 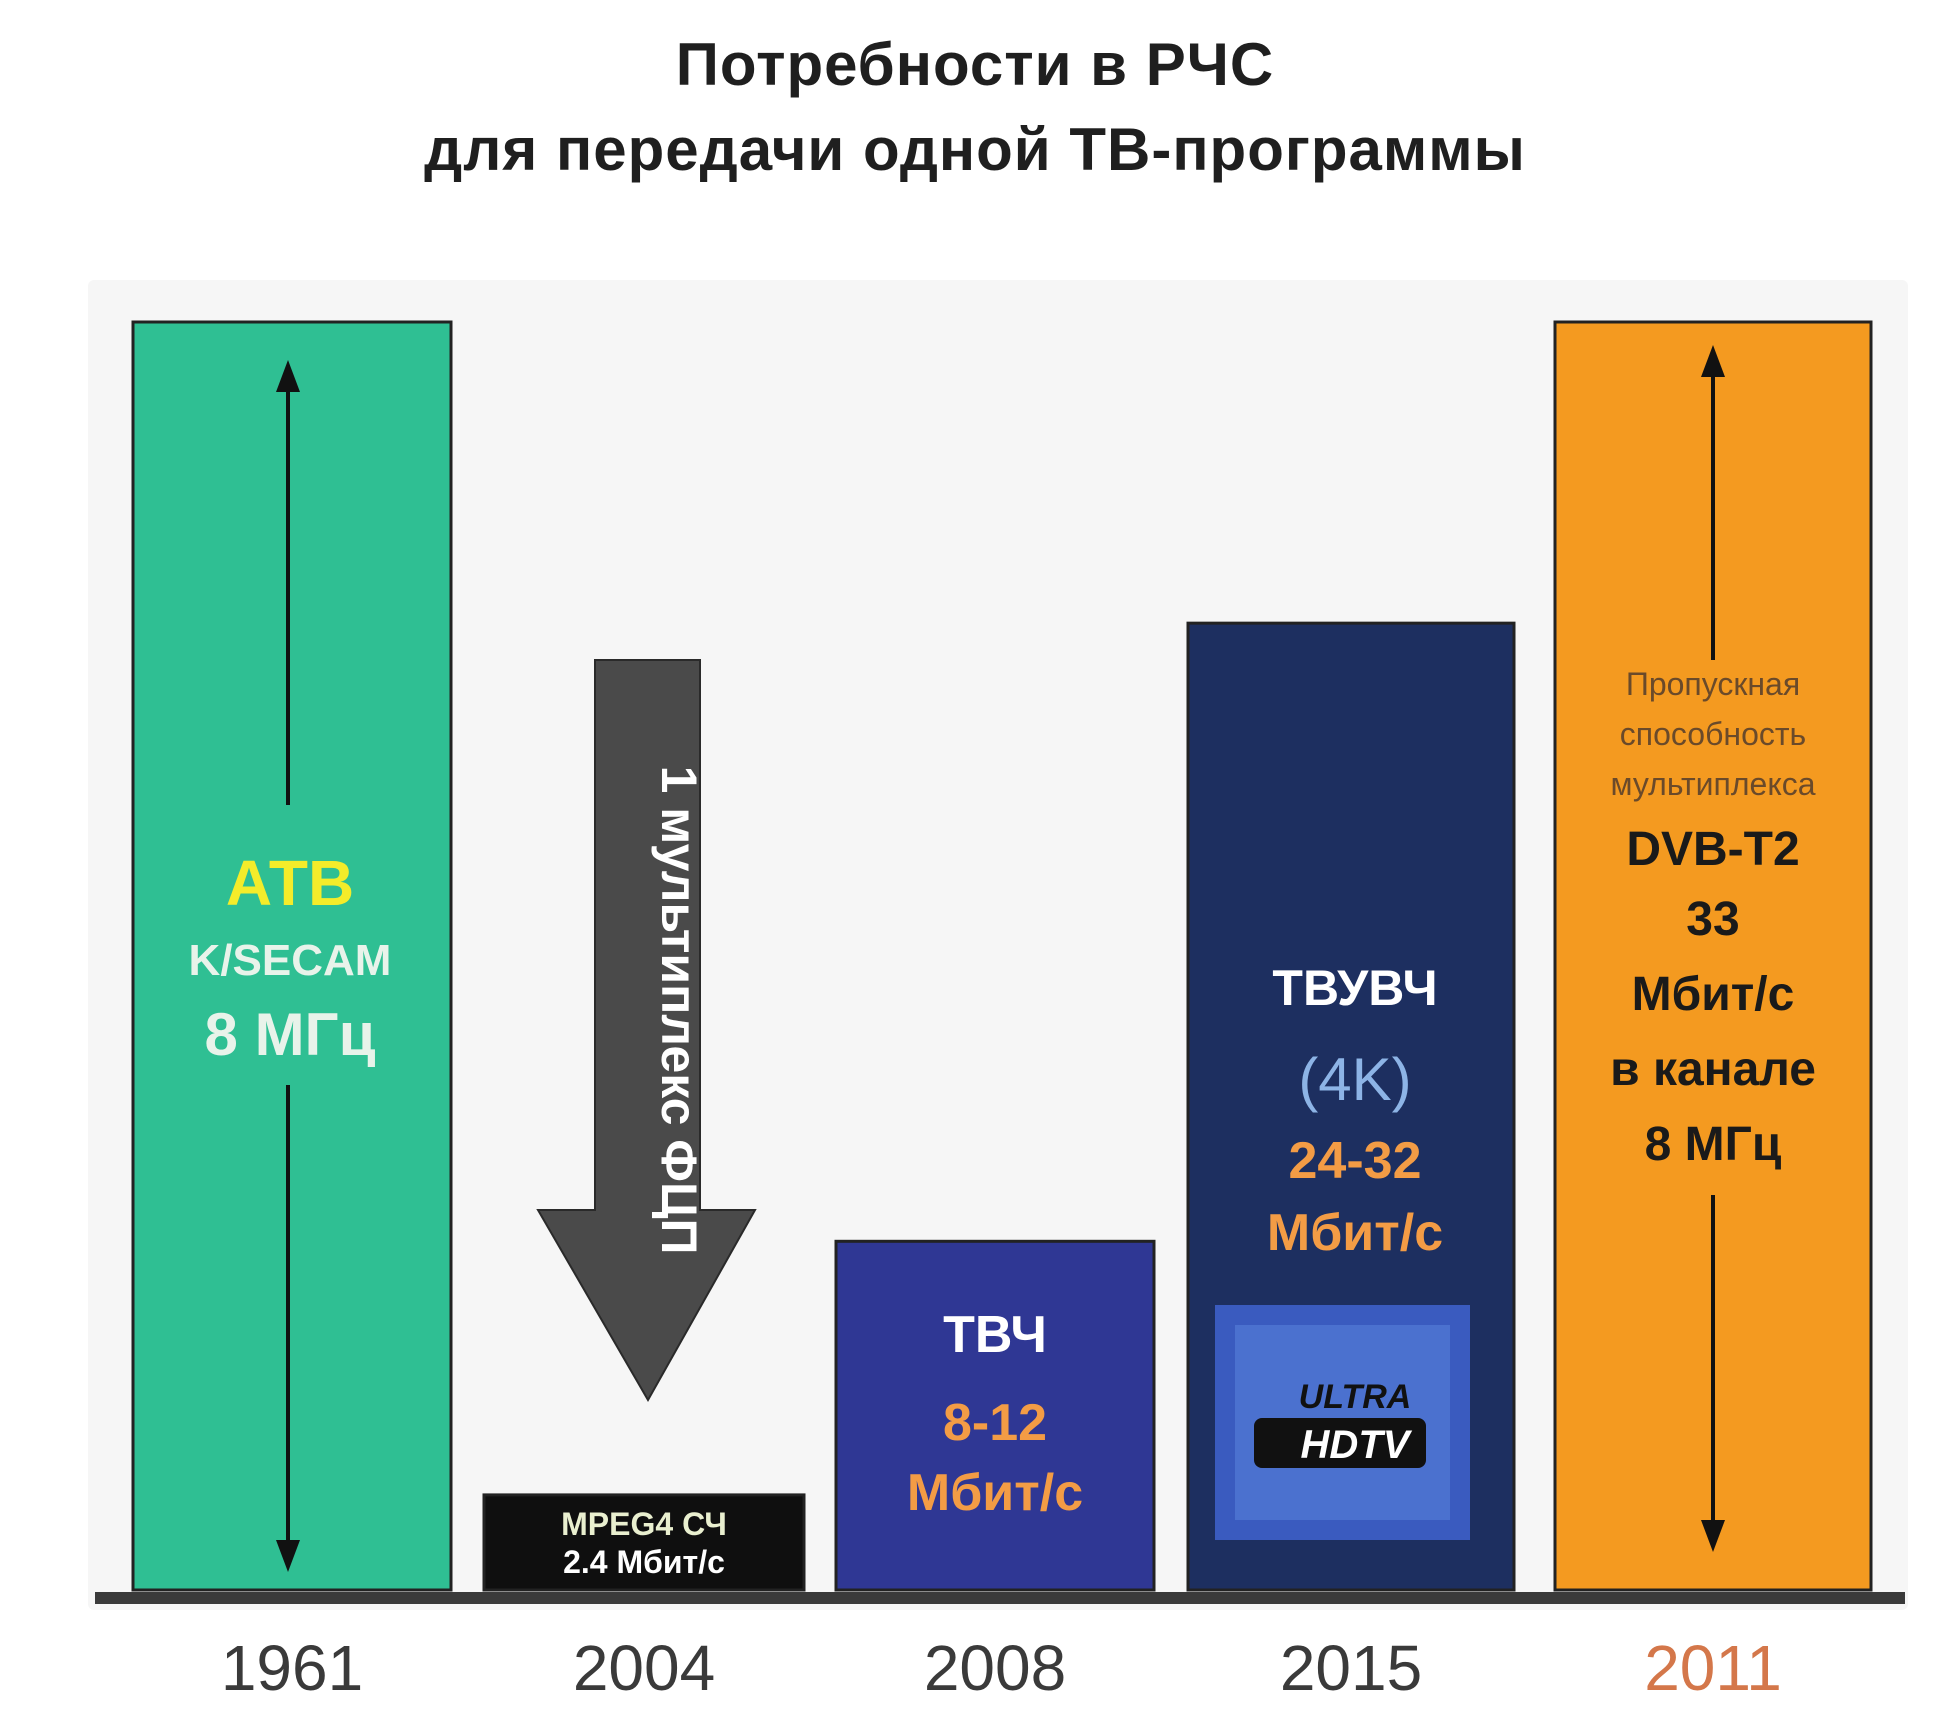 What do you see at coordinates (1713, 684) in the screenshot?
I see `bar-small-label-line: Пропускная` at bounding box center [1713, 684].